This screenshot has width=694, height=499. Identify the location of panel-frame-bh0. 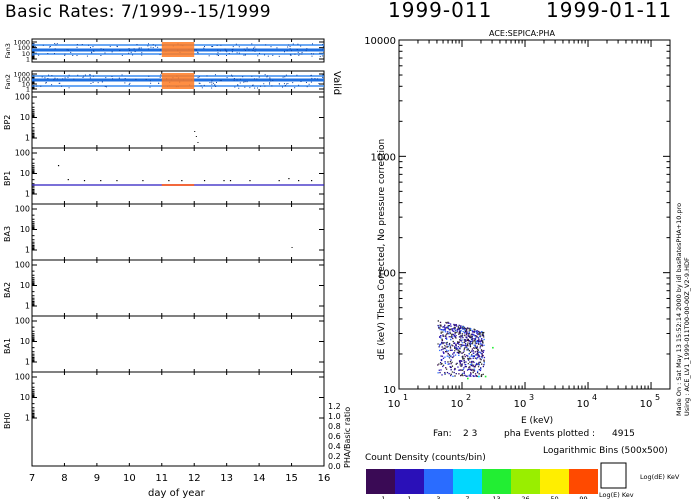
(178, 419).